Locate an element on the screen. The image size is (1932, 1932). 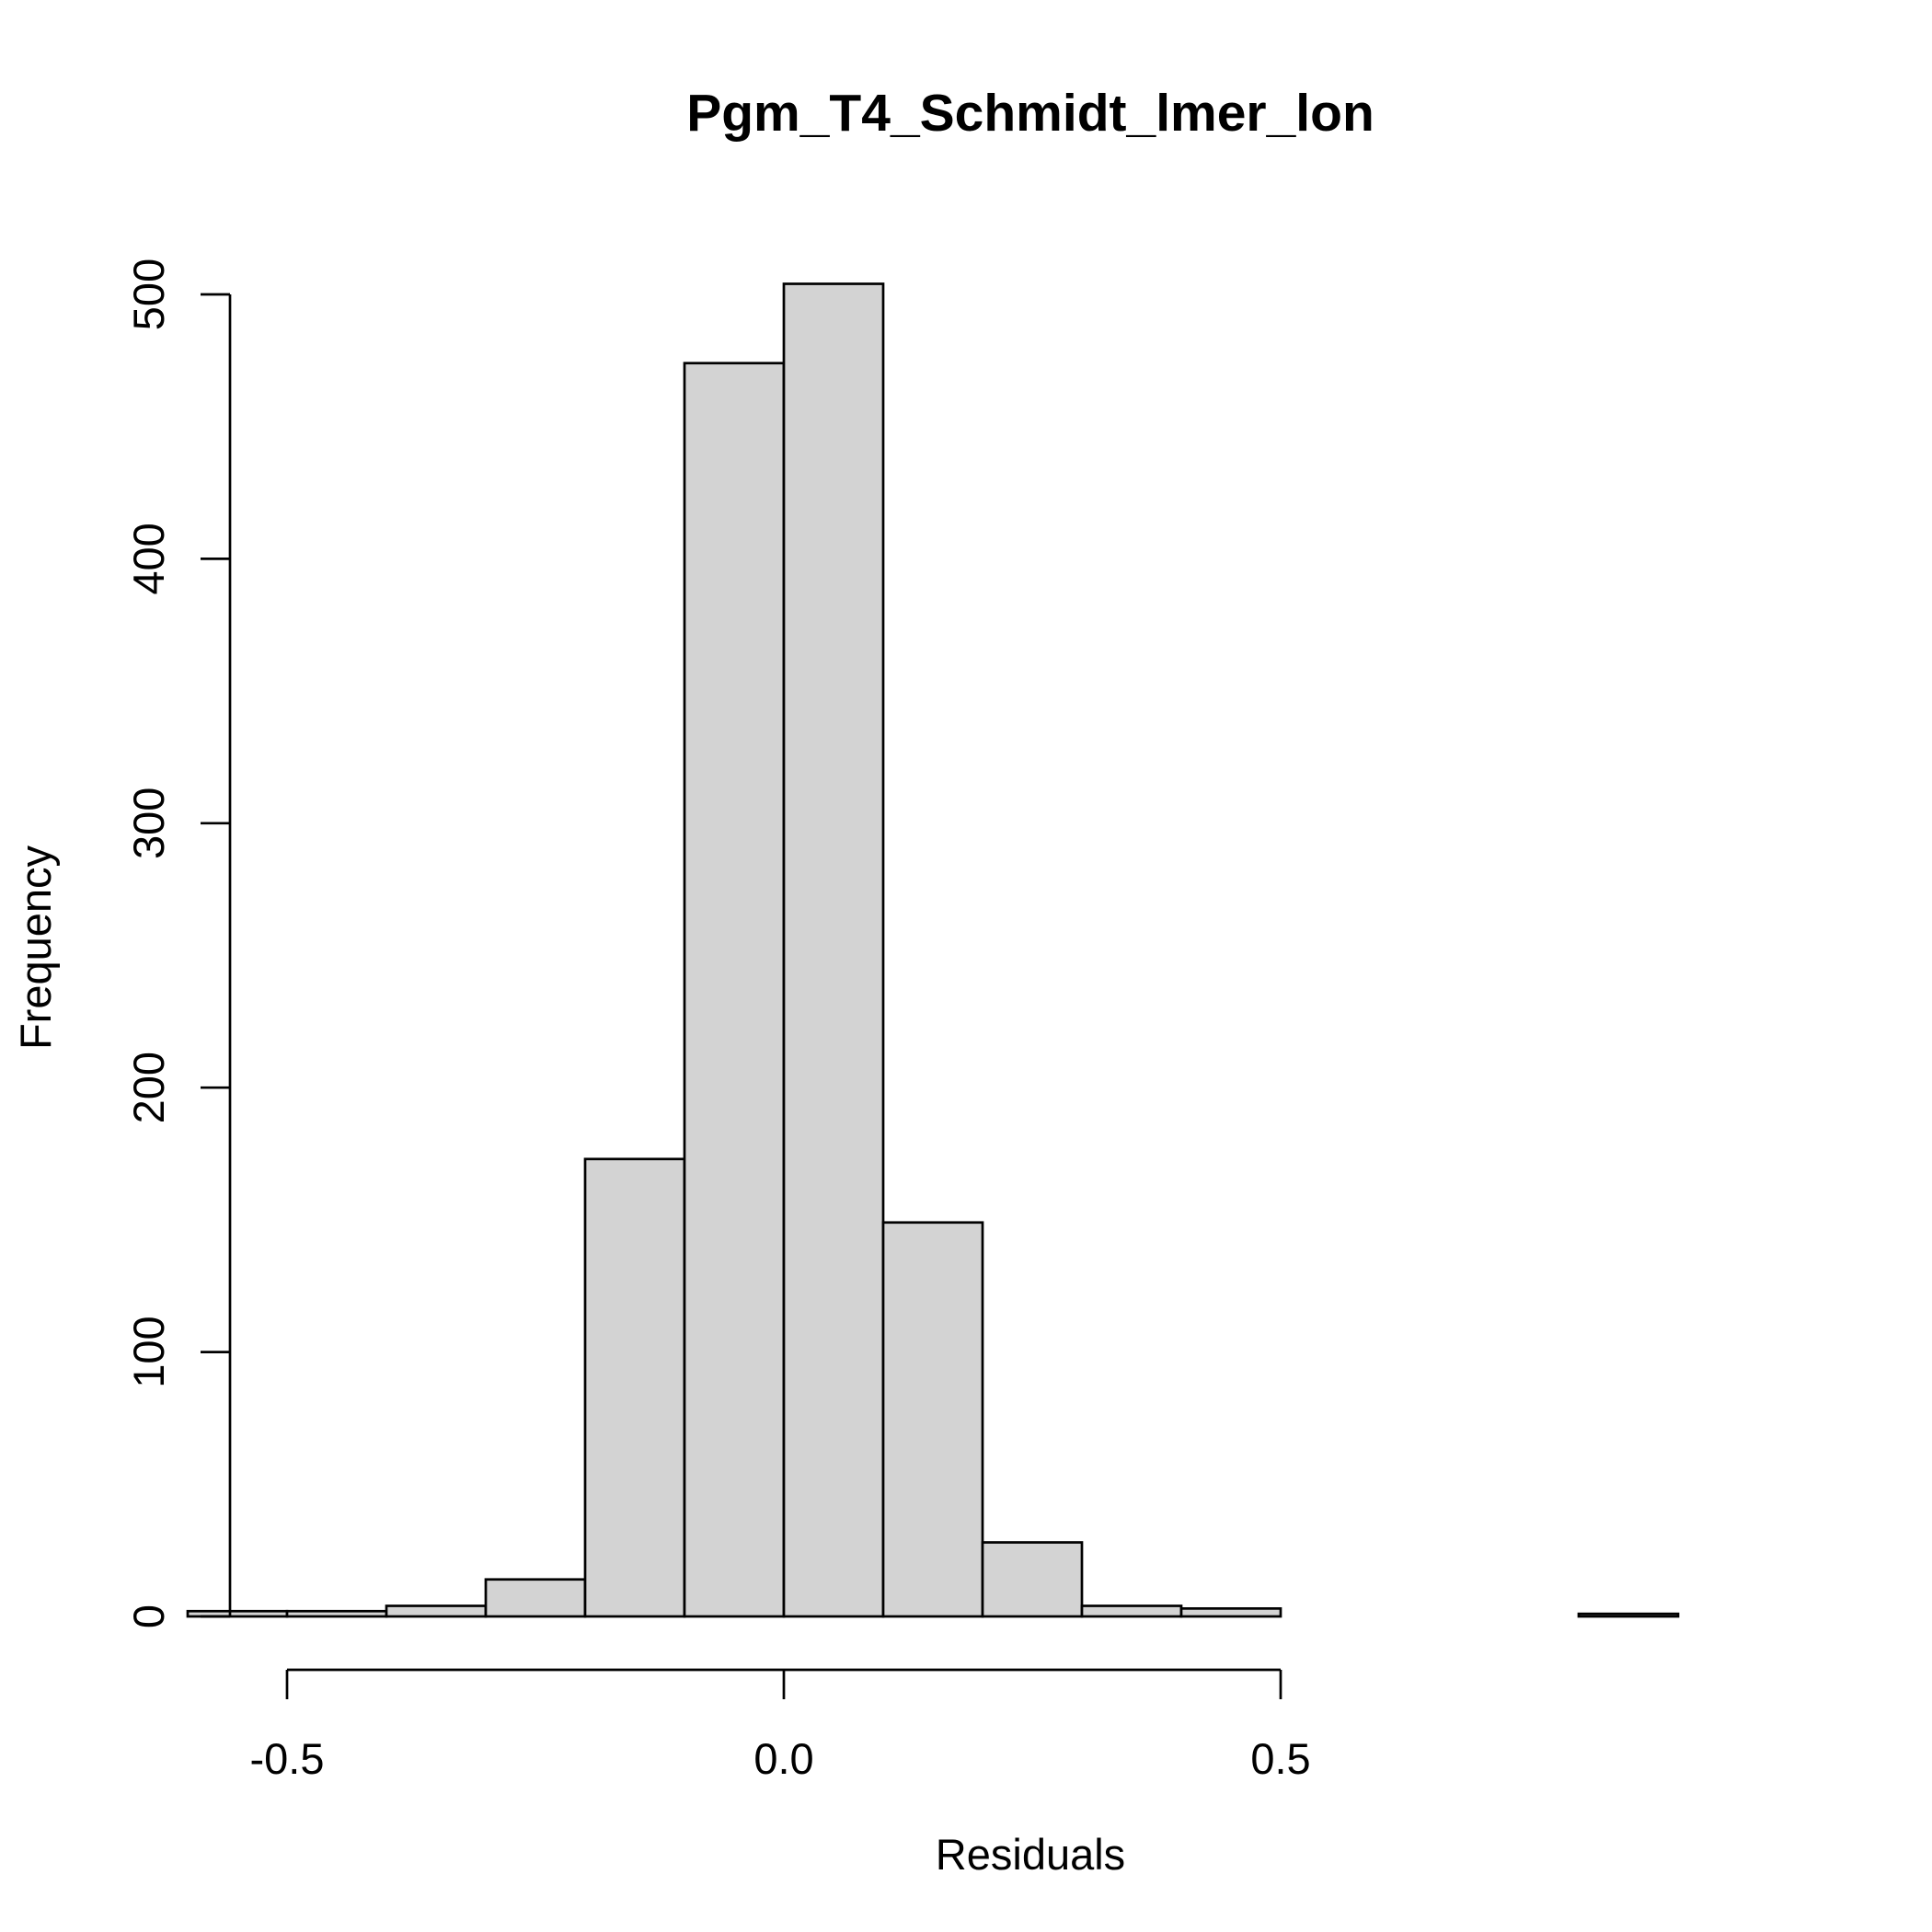
y-tick-label: 400 is located at coordinates (148, 558).